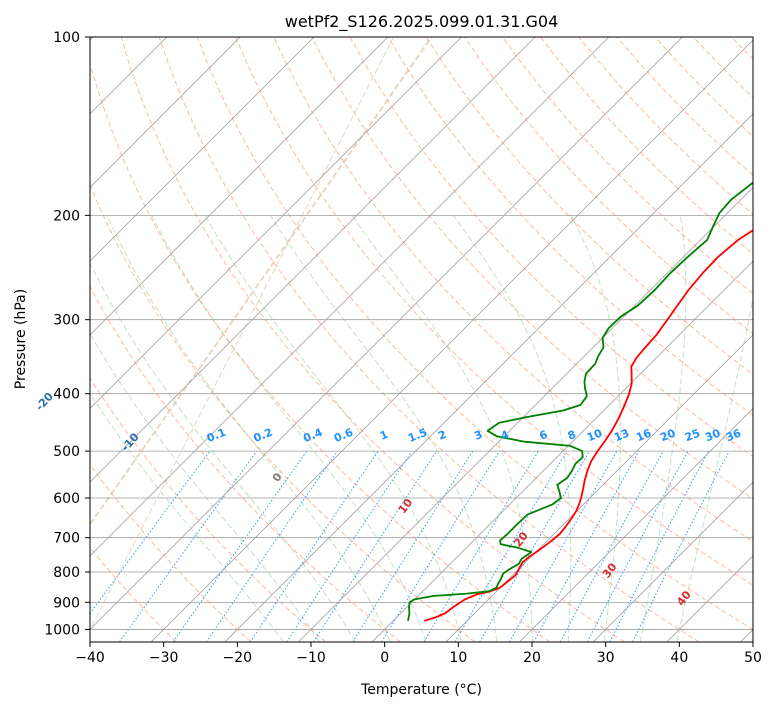 This screenshot has height=708, width=775. What do you see at coordinates (66, 499) in the screenshot?
I see `y-tick-label: 600` at bounding box center [66, 499].